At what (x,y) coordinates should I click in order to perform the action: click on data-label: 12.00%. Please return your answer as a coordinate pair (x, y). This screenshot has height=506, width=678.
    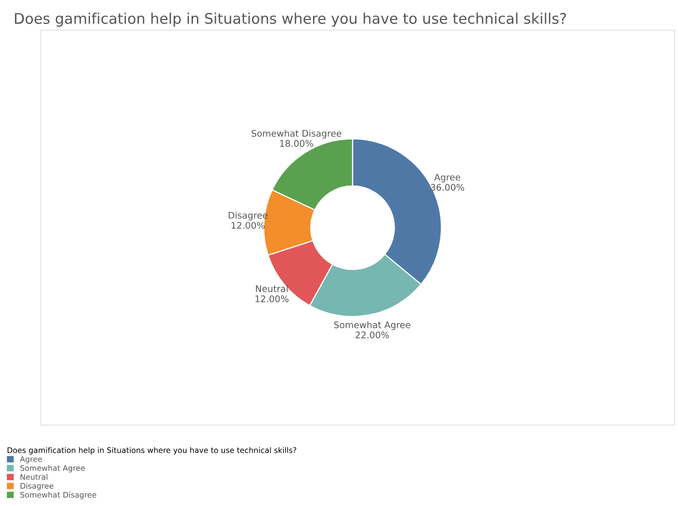
    Looking at the image, I should click on (272, 298).